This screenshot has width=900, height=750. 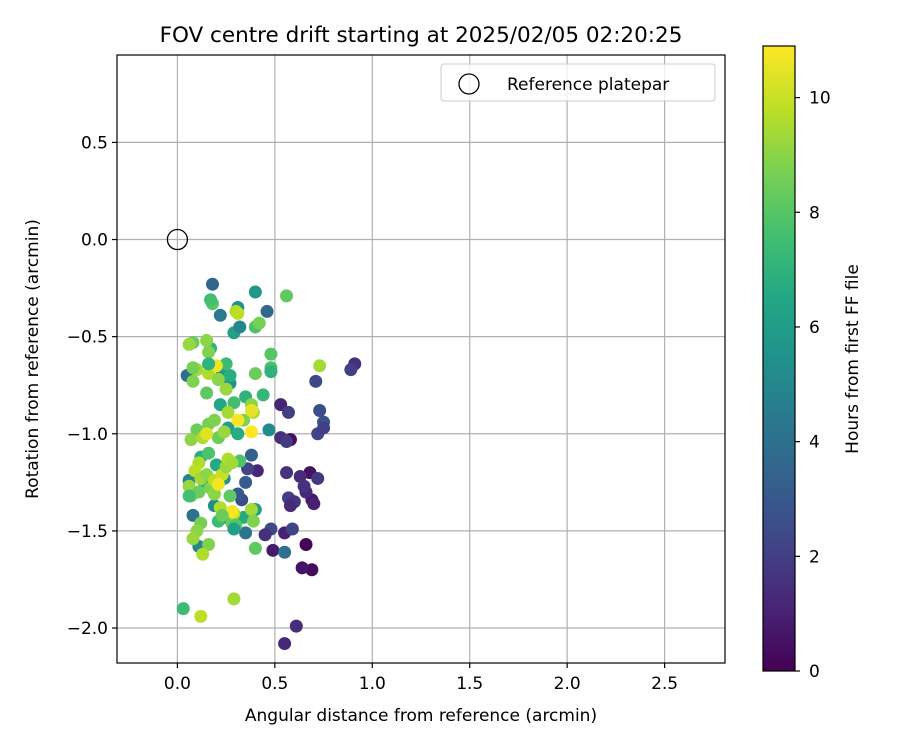 I want to click on y-tick-label: −0.5, so click(x=87, y=338).